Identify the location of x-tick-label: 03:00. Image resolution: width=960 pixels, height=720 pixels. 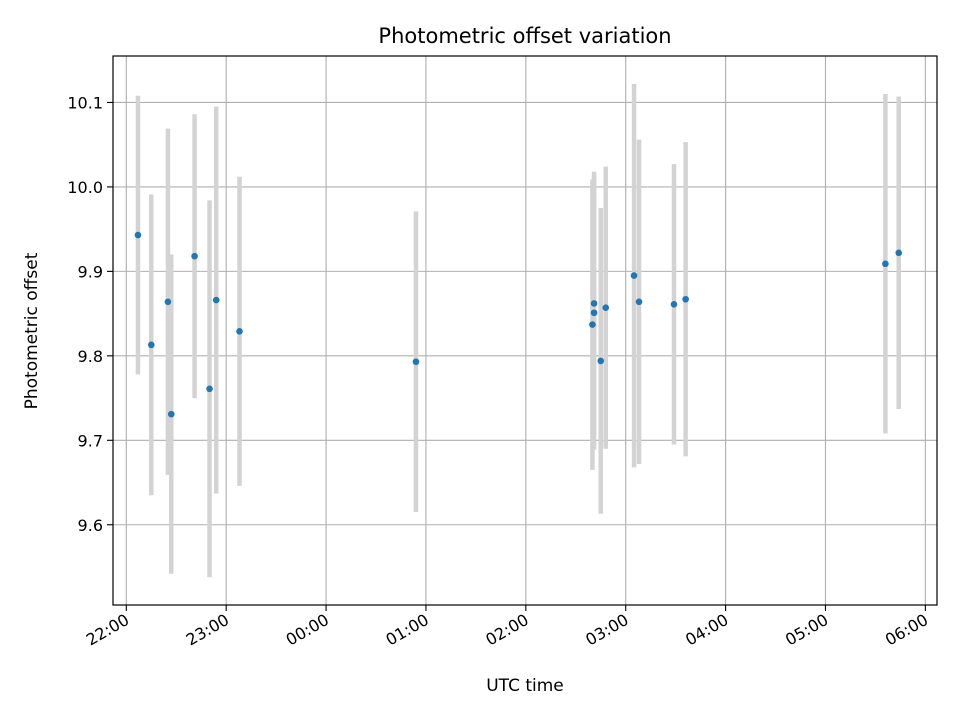
(606, 630).